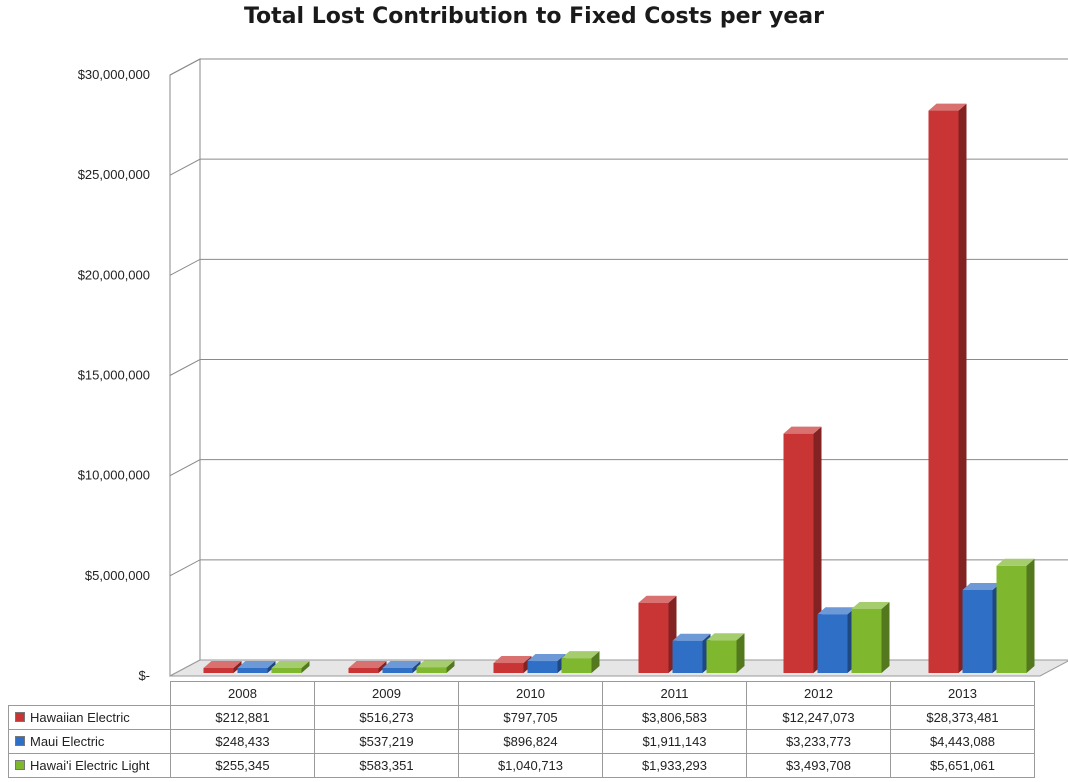  What do you see at coordinates (80, 717) in the screenshot?
I see `series-name: Hawaiian Electric` at bounding box center [80, 717].